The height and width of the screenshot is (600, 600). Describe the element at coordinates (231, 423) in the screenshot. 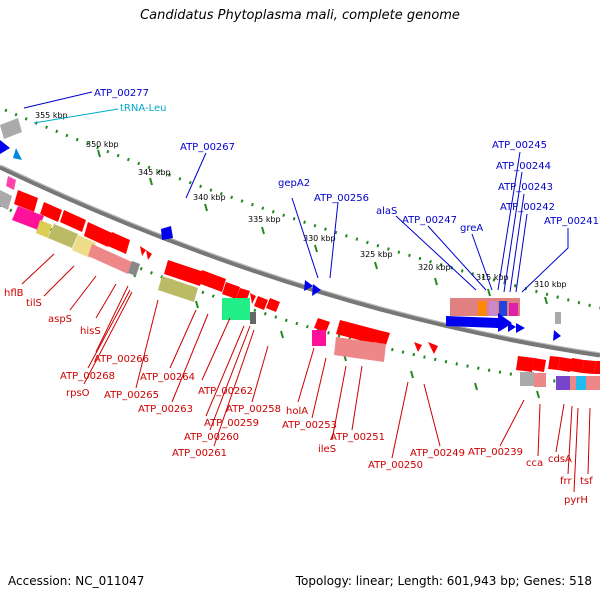

I see `gene-label: ATP_00259` at that location.